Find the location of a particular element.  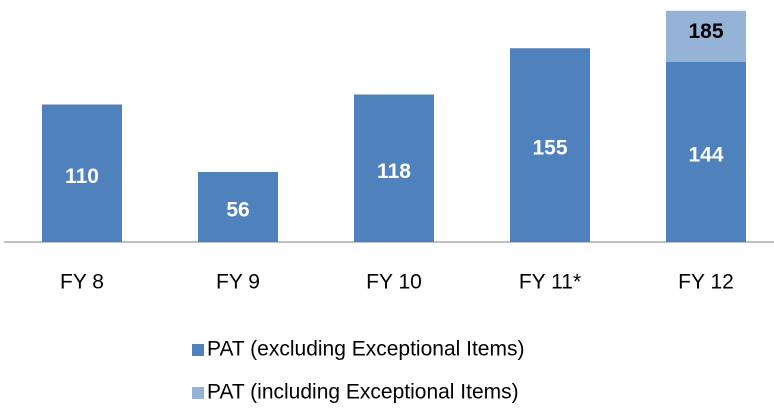

data-label: 118 is located at coordinates (394, 171).